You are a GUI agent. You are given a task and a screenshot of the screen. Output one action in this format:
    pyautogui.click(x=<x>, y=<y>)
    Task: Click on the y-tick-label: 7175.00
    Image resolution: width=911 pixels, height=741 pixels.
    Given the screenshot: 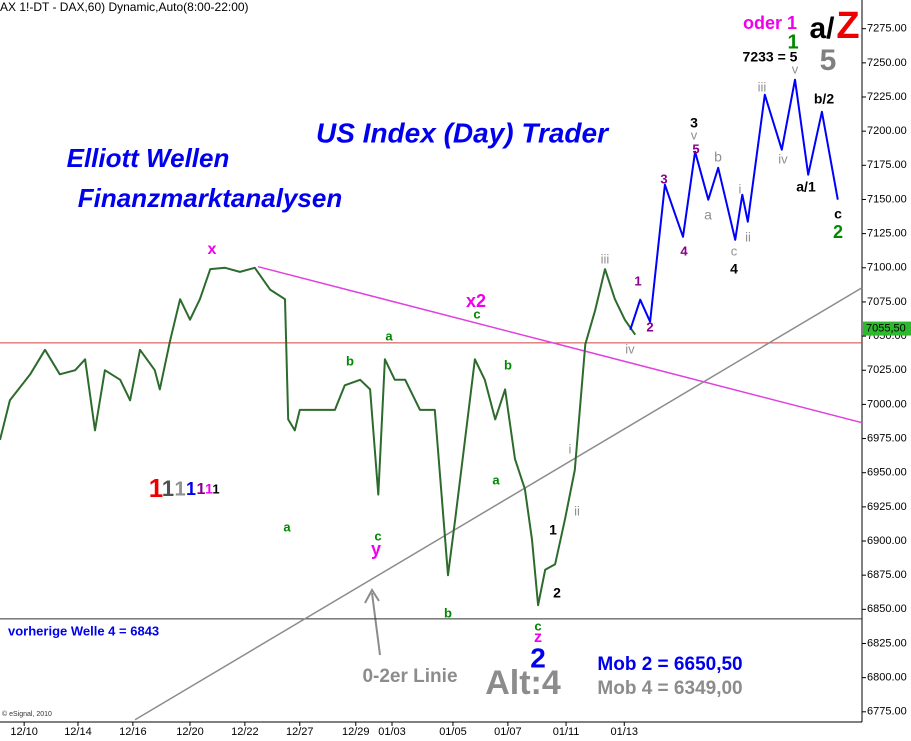 What is the action you would take?
    pyautogui.click(x=887, y=165)
    